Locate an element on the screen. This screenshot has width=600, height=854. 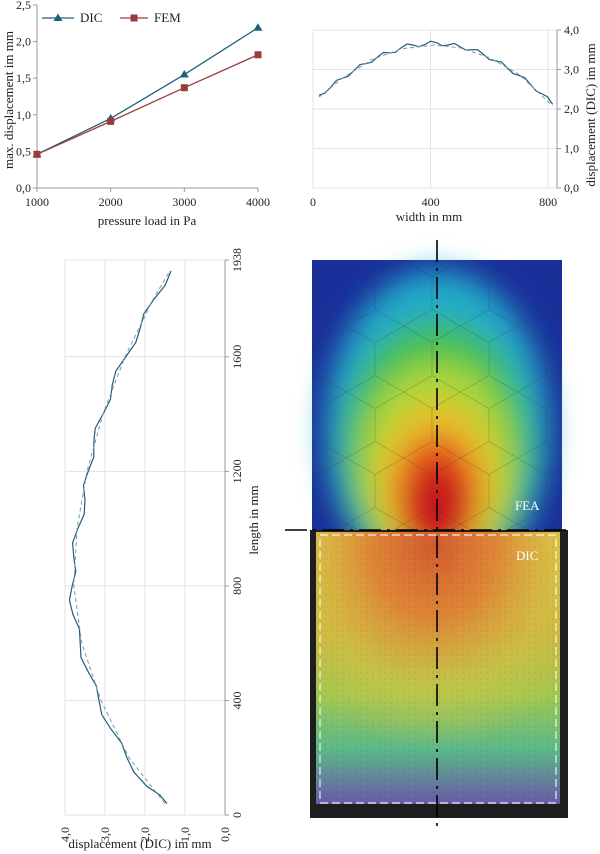
series-line-dic is located at coordinates (147, 91).